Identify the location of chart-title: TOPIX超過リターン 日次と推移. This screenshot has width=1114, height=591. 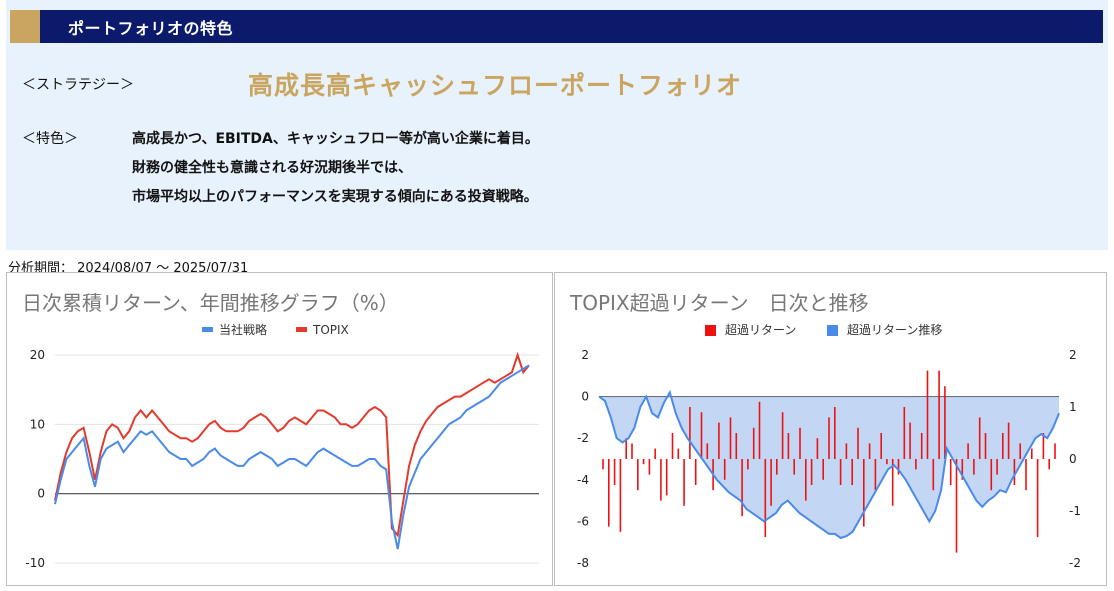
(719, 303).